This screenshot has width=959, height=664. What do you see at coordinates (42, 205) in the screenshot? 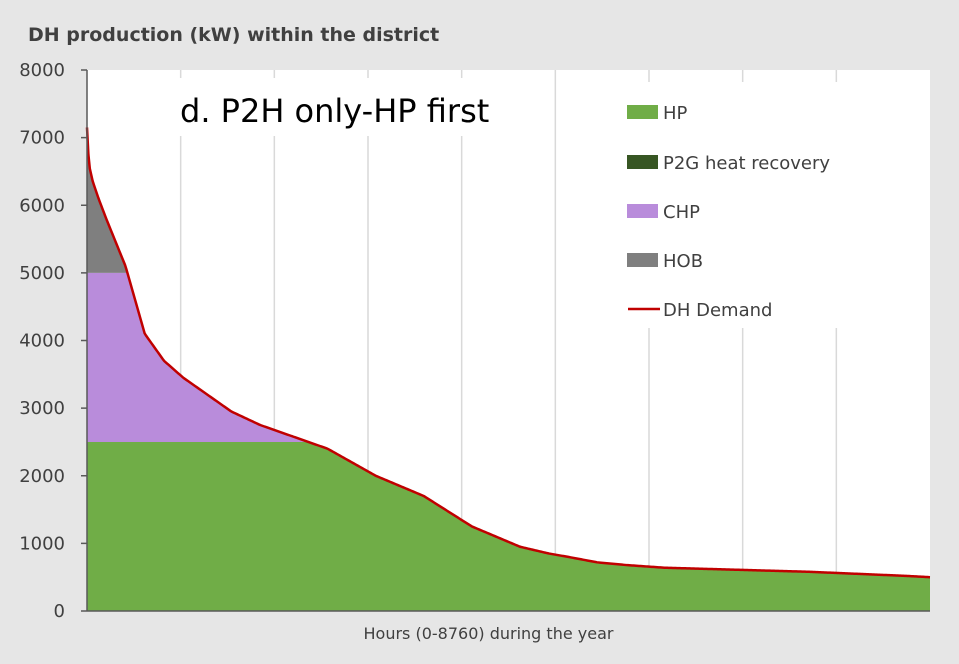
I see `y-tick-label: 6000` at bounding box center [42, 205].